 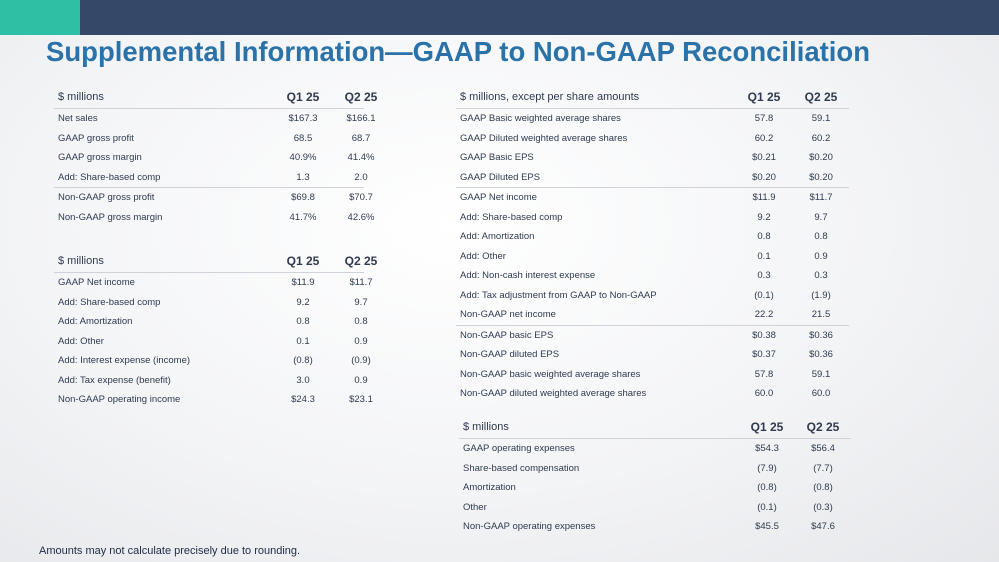 I want to click on table-row: Add: Interest expense (income) (0.8) (0.9), so click(x=212, y=361).